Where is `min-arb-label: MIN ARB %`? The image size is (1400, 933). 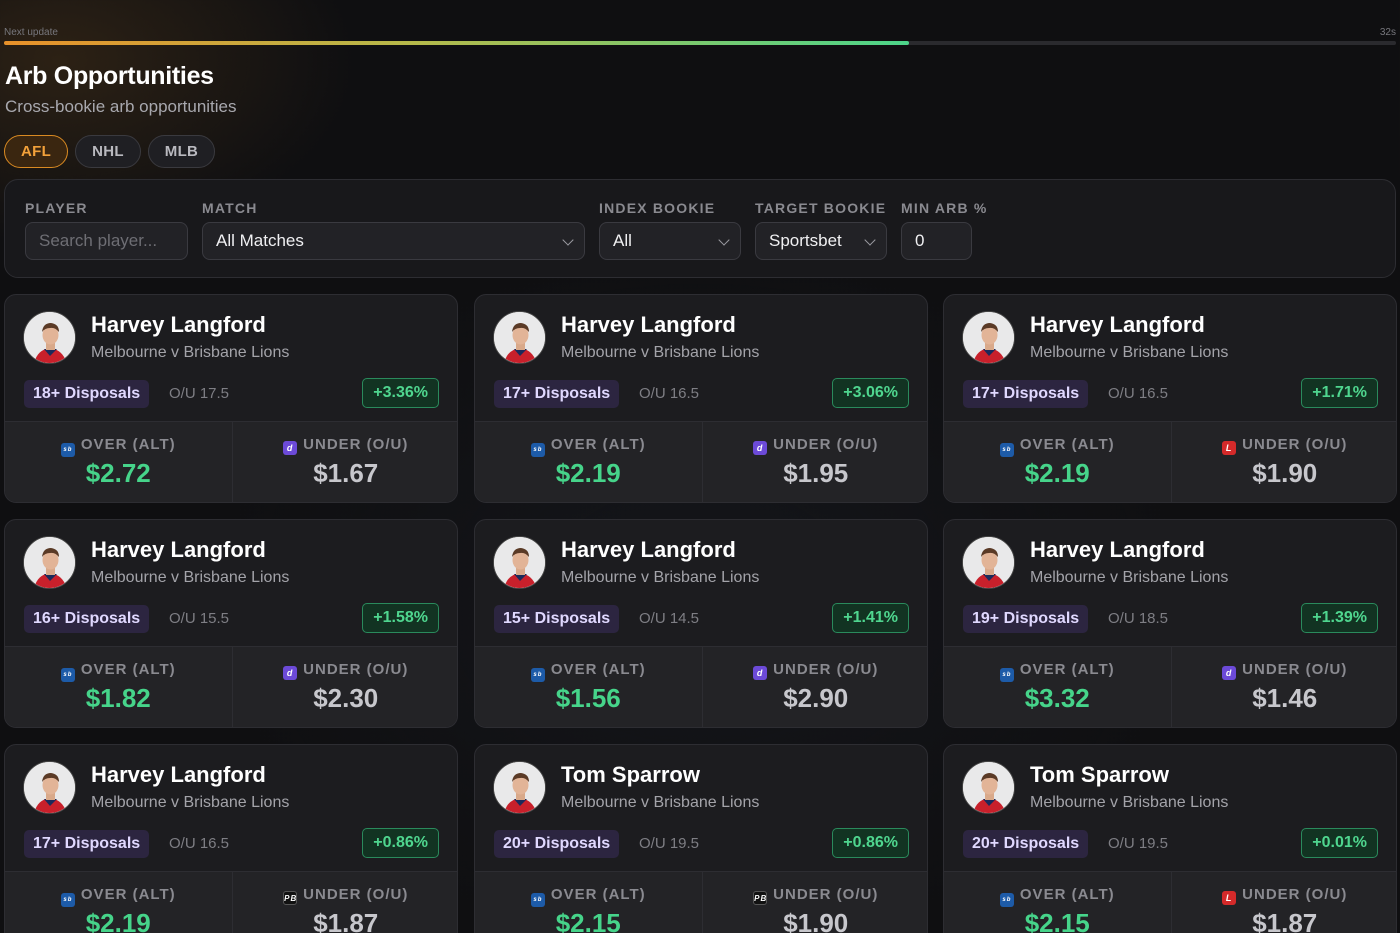 min-arb-label: MIN ARB % is located at coordinates (944, 208).